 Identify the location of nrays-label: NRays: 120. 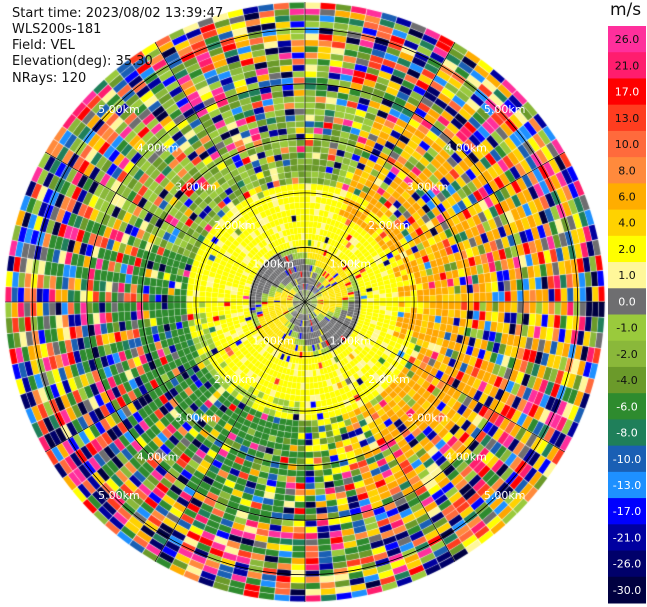
(49, 78).